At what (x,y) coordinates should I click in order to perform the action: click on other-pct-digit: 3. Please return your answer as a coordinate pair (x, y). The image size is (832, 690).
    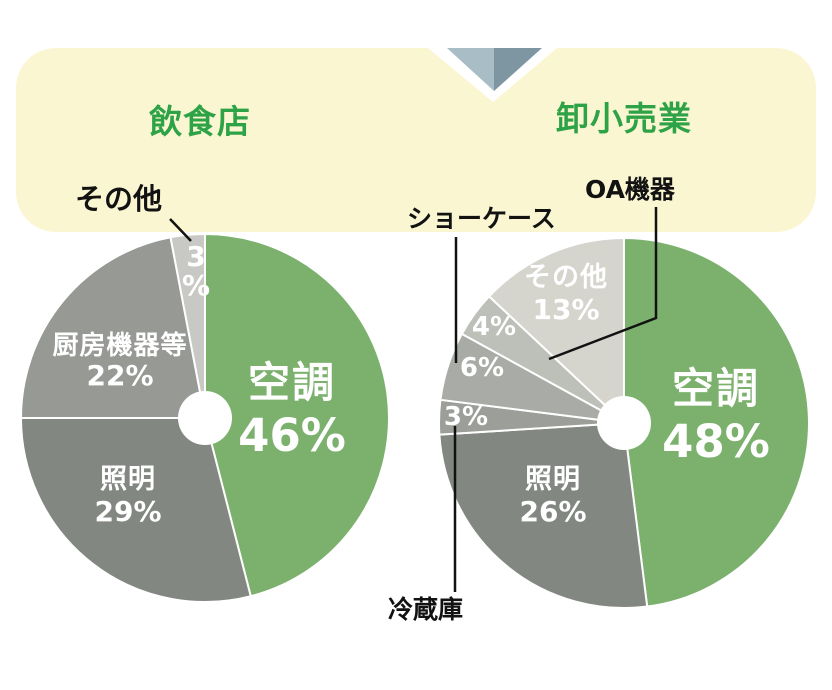
    Looking at the image, I should click on (196, 256).